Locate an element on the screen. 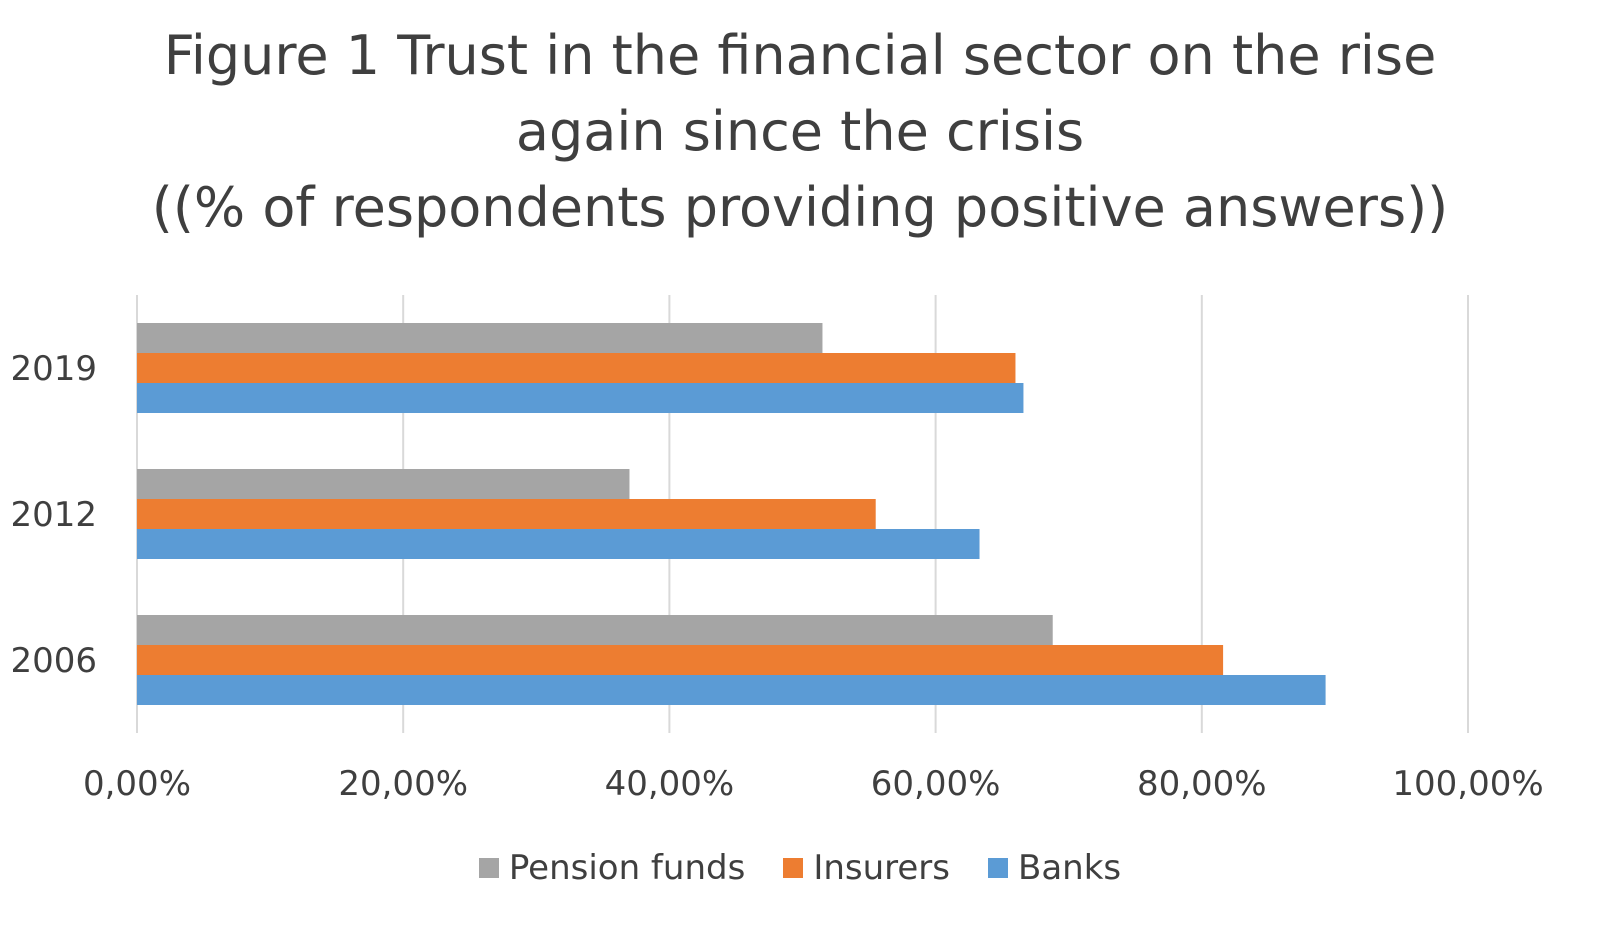  x-tick-label-100: 100,00% is located at coordinates (1467, 784).